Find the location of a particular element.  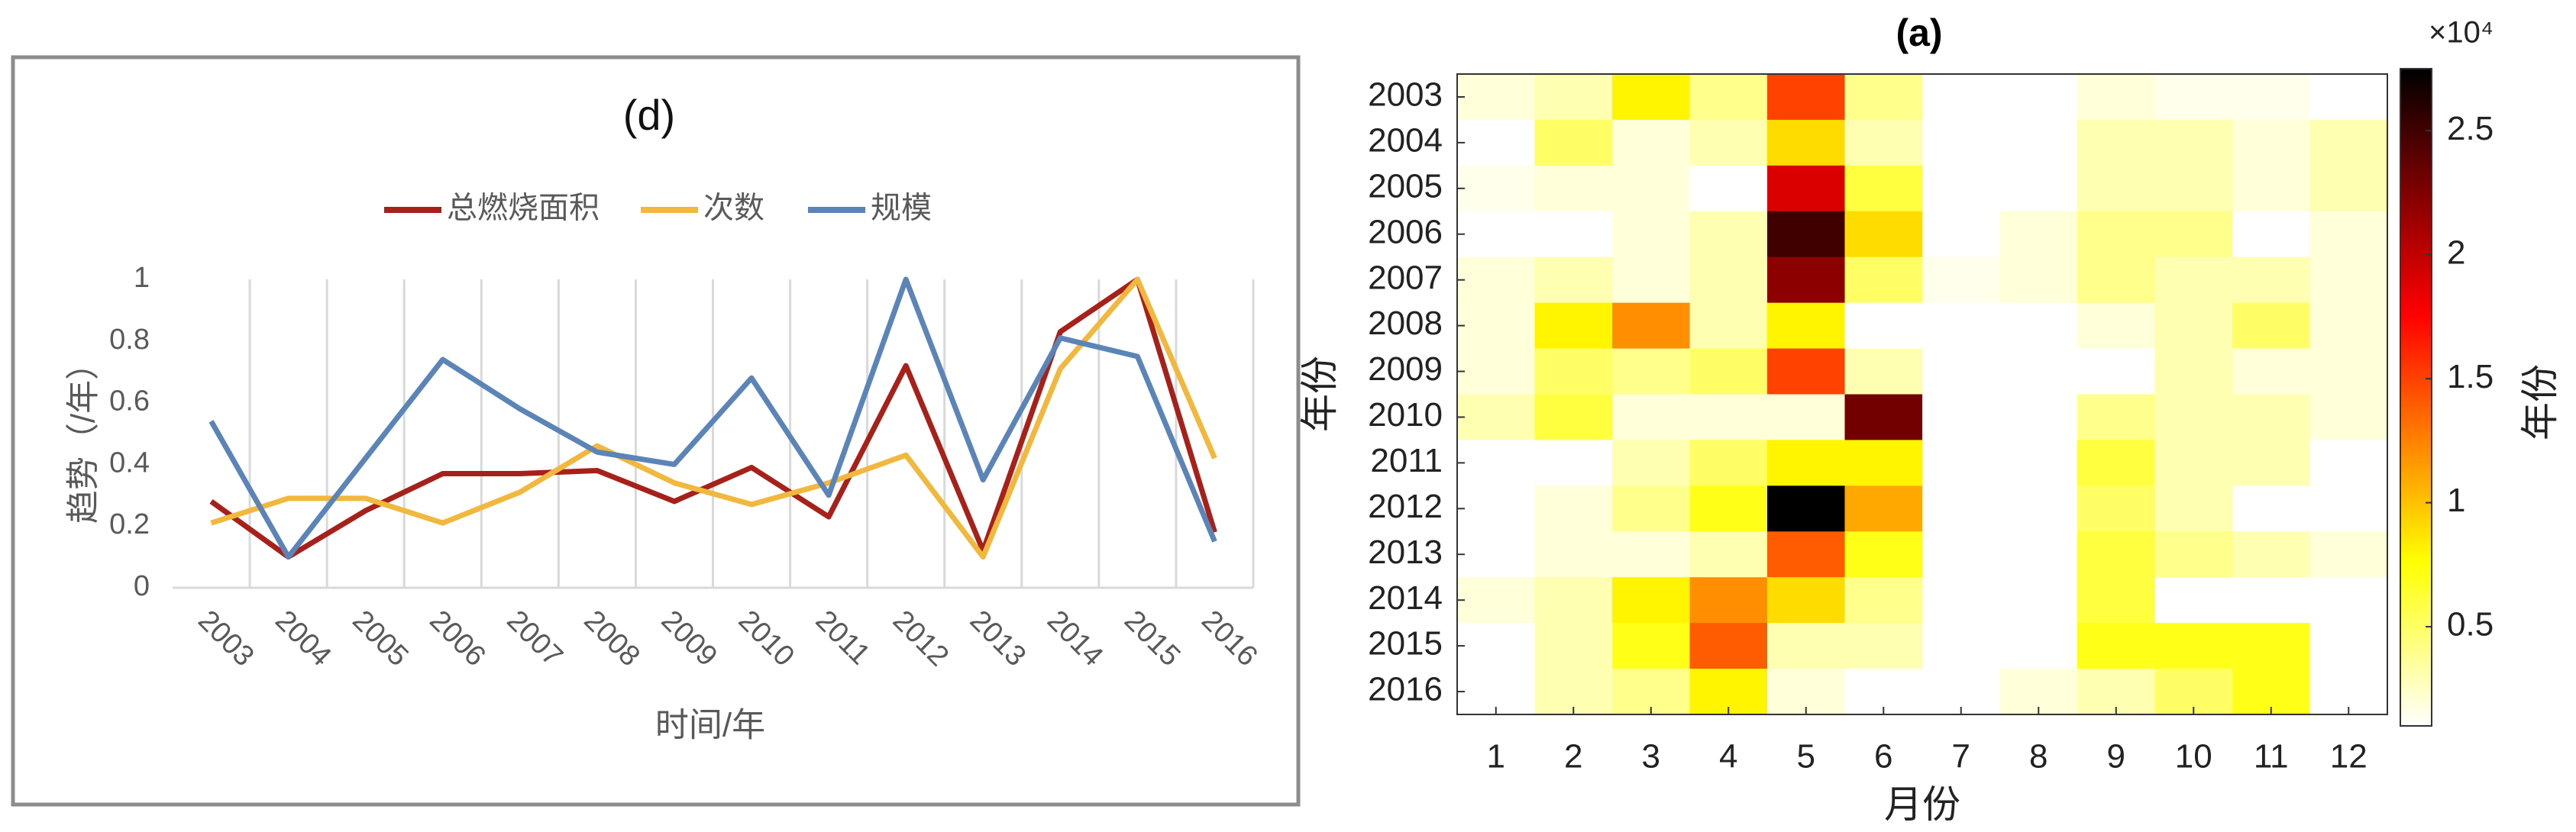

y-tick-label: 0.4 is located at coordinates (129, 463).